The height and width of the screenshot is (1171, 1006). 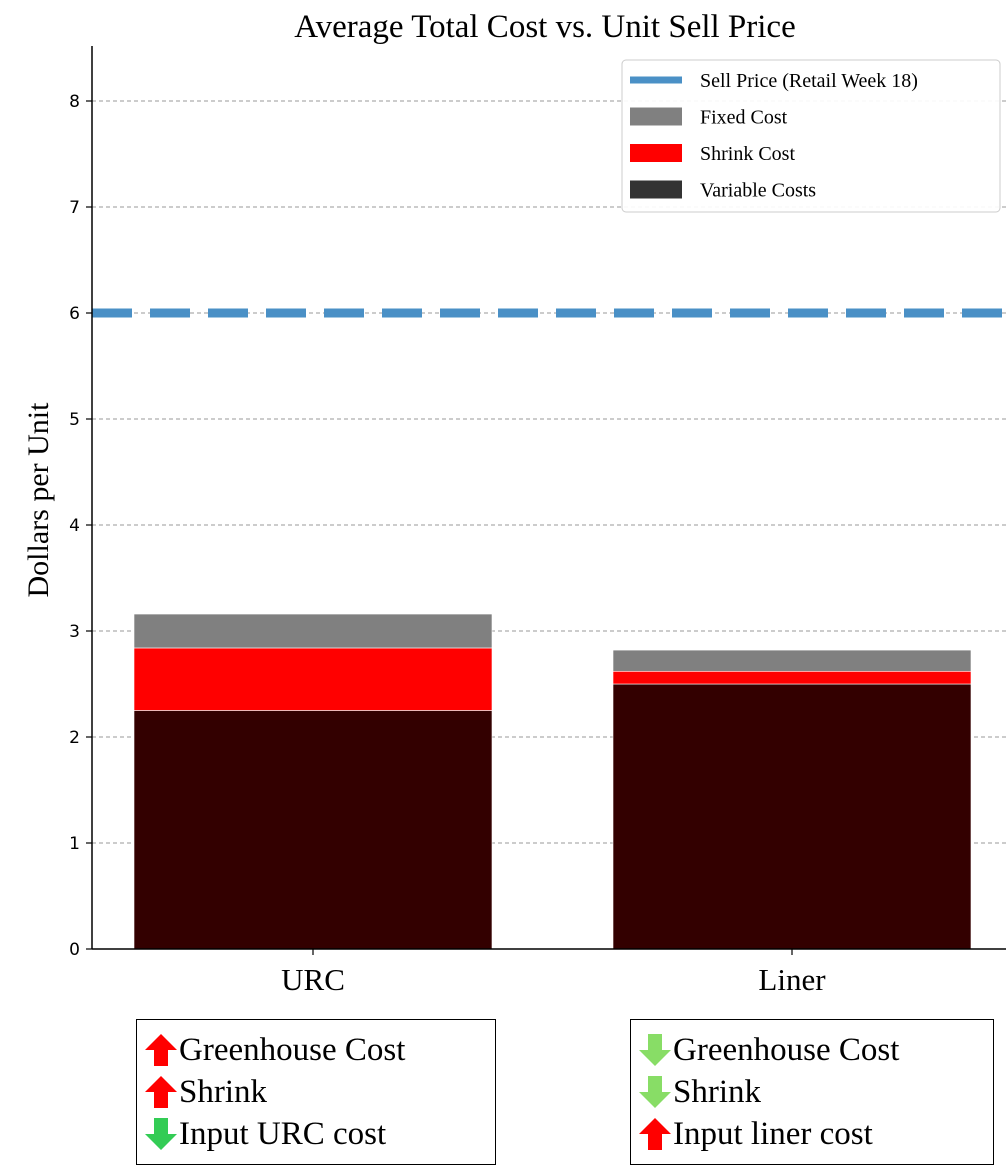 I want to click on y-tick-label: 5, so click(x=74, y=420).